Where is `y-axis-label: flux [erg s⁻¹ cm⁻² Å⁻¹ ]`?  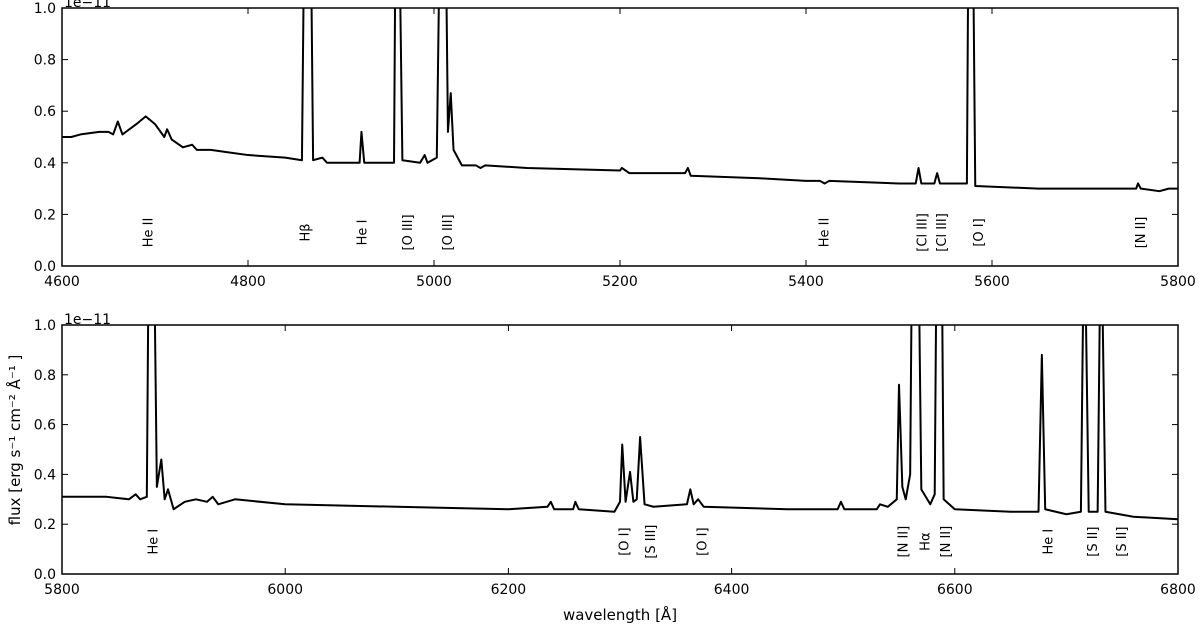
y-axis-label: flux [erg s⁻¹ cm⁻² Å⁻¹ ] is located at coordinates (14, 440).